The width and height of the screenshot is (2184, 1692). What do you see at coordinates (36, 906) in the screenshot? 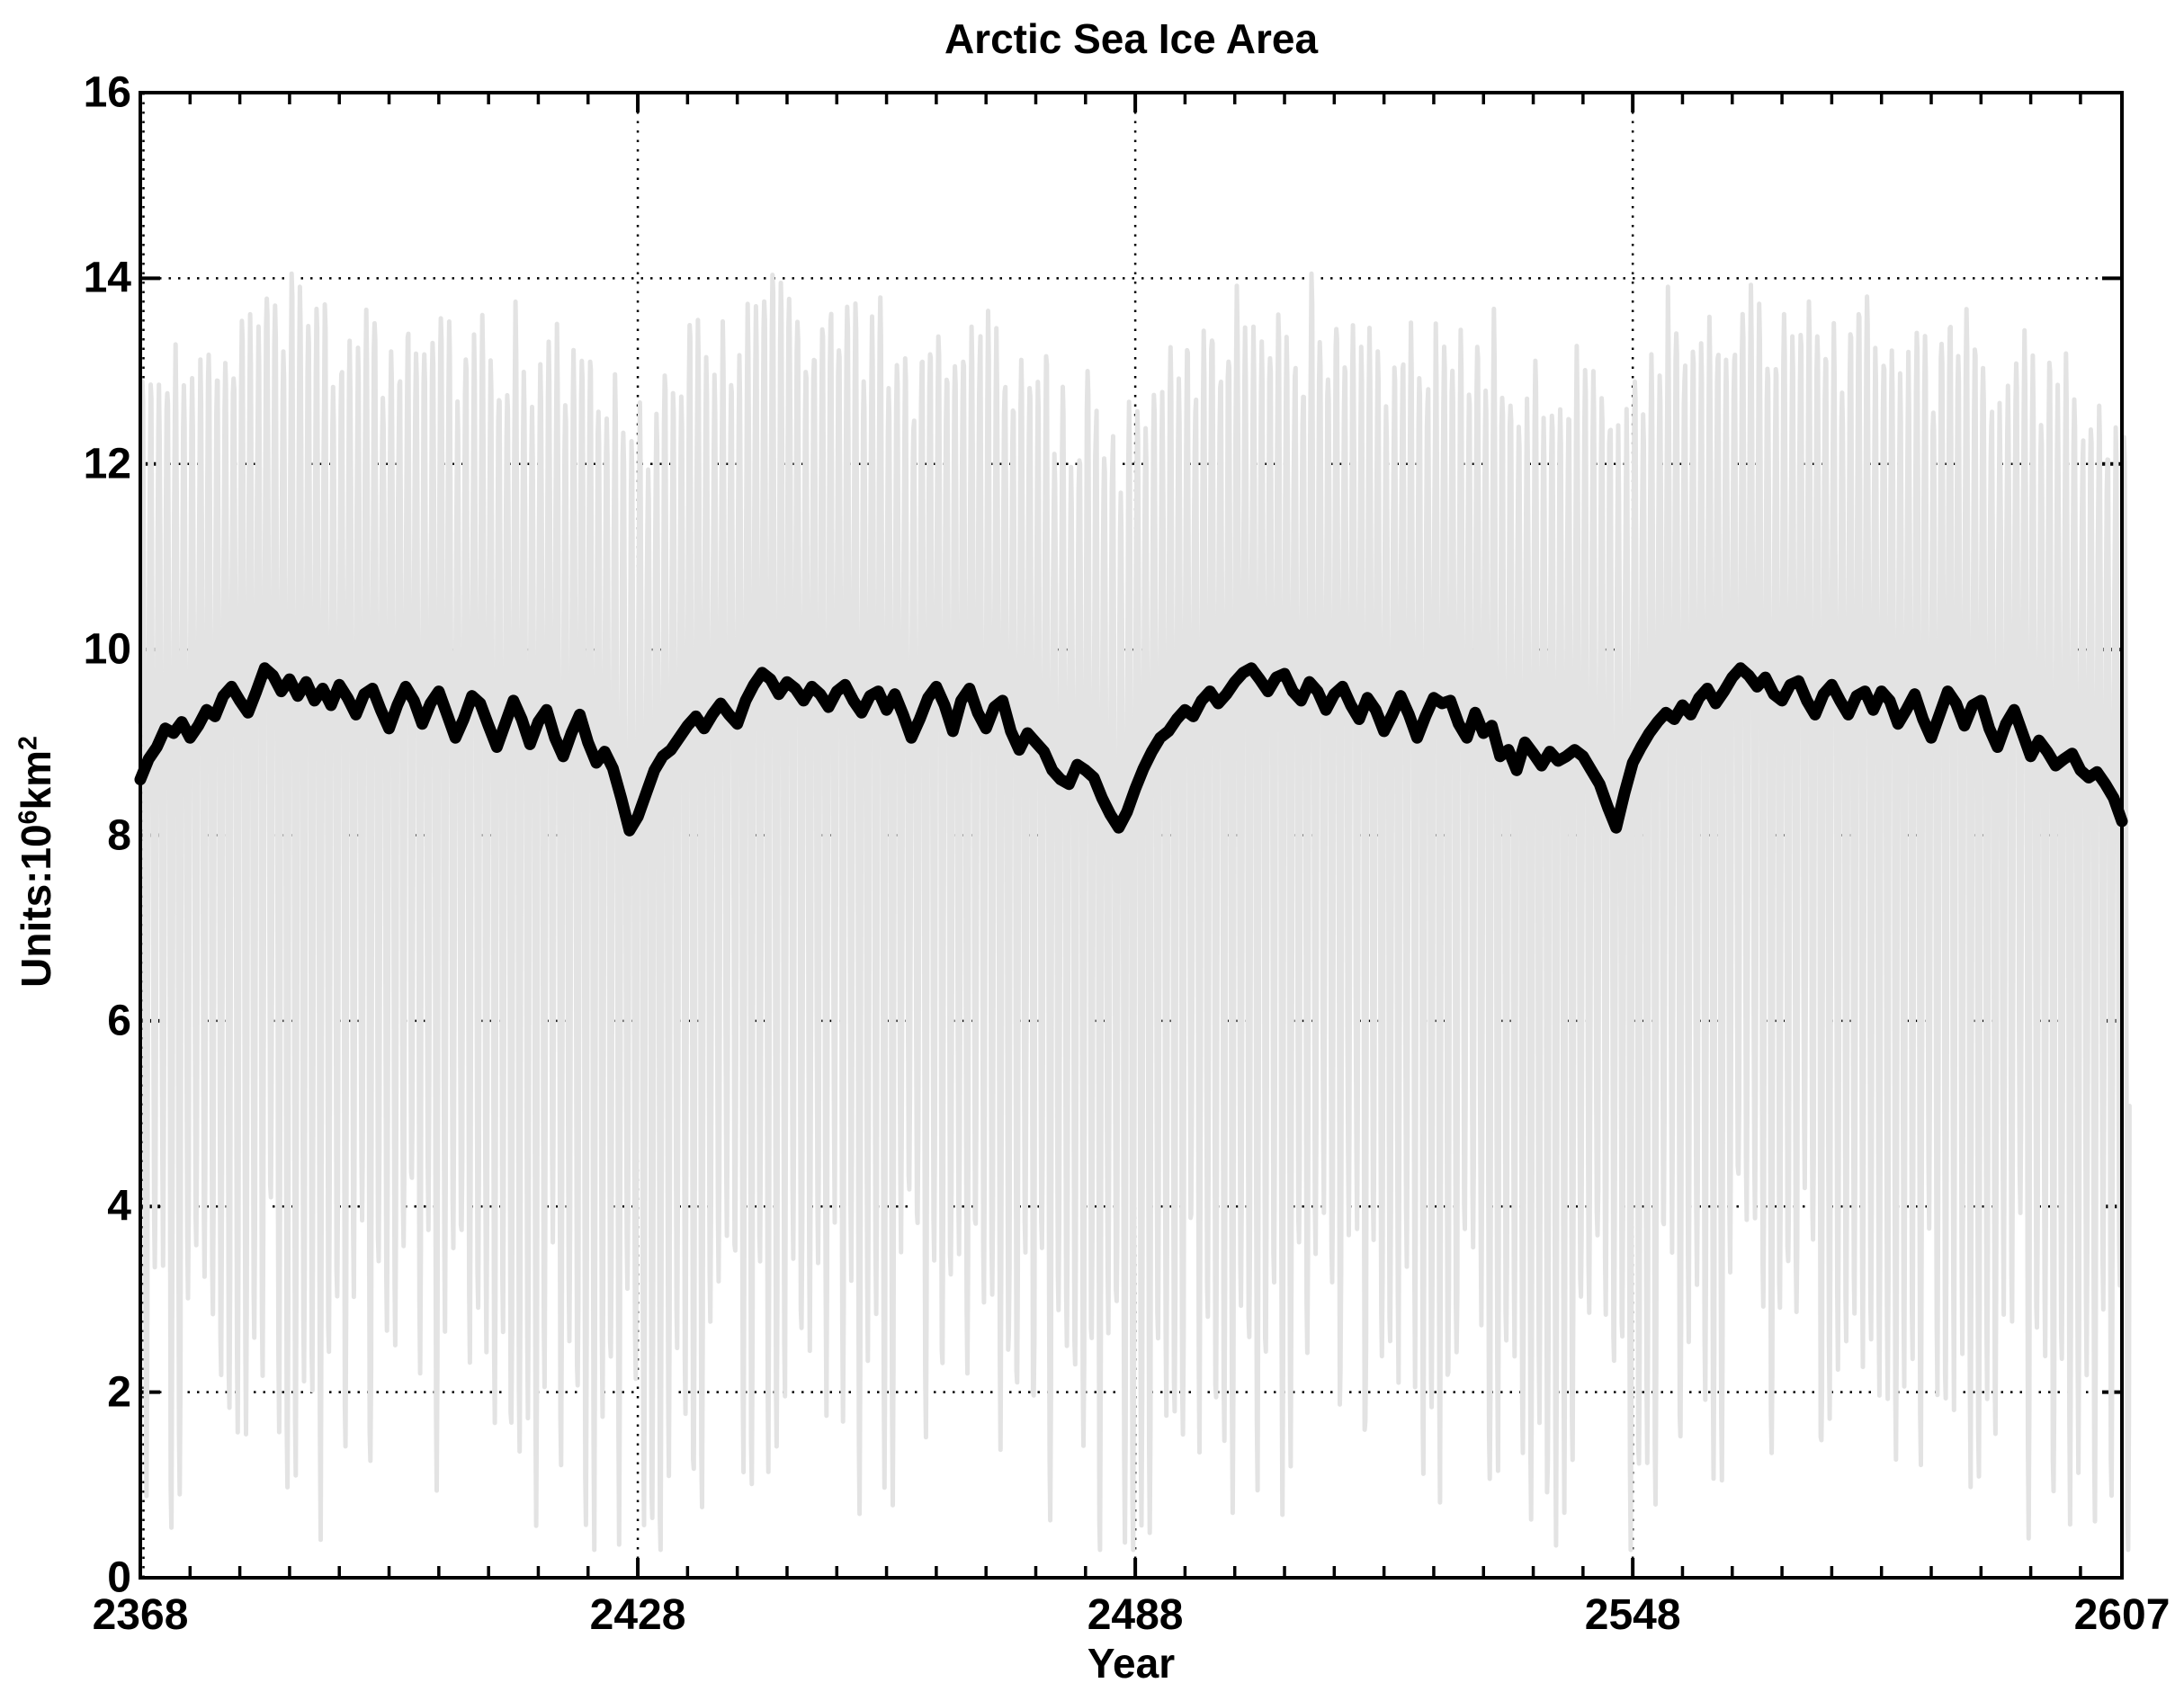
I see `y-axis-label-prefix: Units:10` at bounding box center [36, 906].